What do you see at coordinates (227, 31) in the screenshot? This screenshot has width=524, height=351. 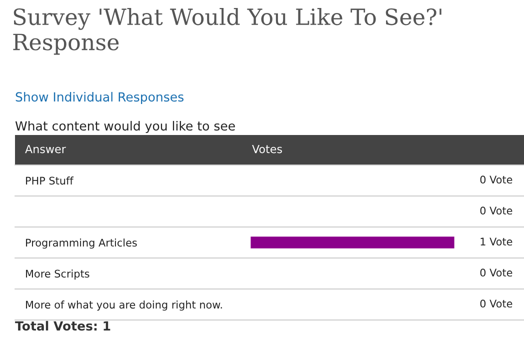 I see `chart-title: Survey 'What Would You Like To See?' Response` at bounding box center [227, 31].